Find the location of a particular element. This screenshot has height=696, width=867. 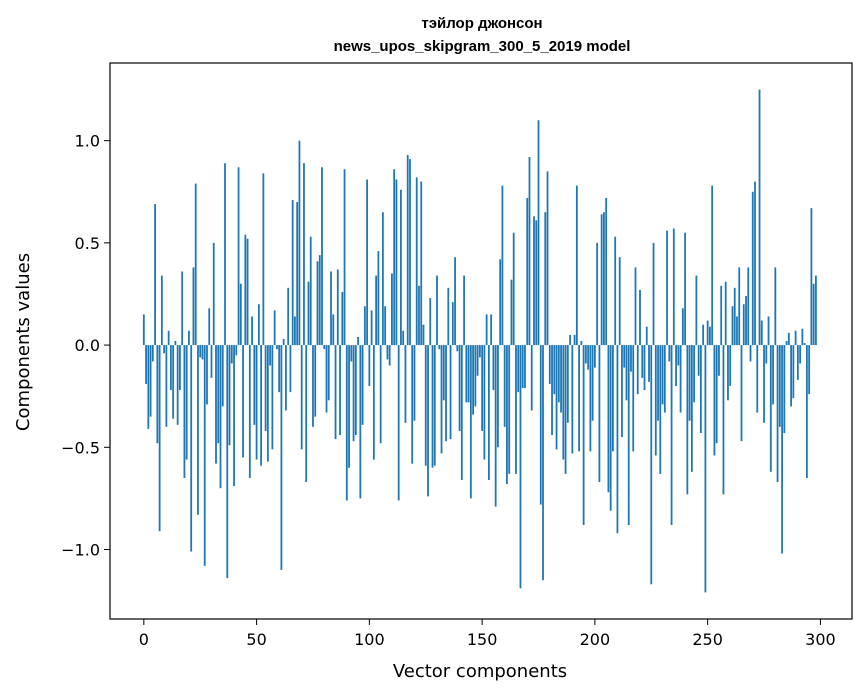

y-axis-label: Components values is located at coordinates (23, 342).